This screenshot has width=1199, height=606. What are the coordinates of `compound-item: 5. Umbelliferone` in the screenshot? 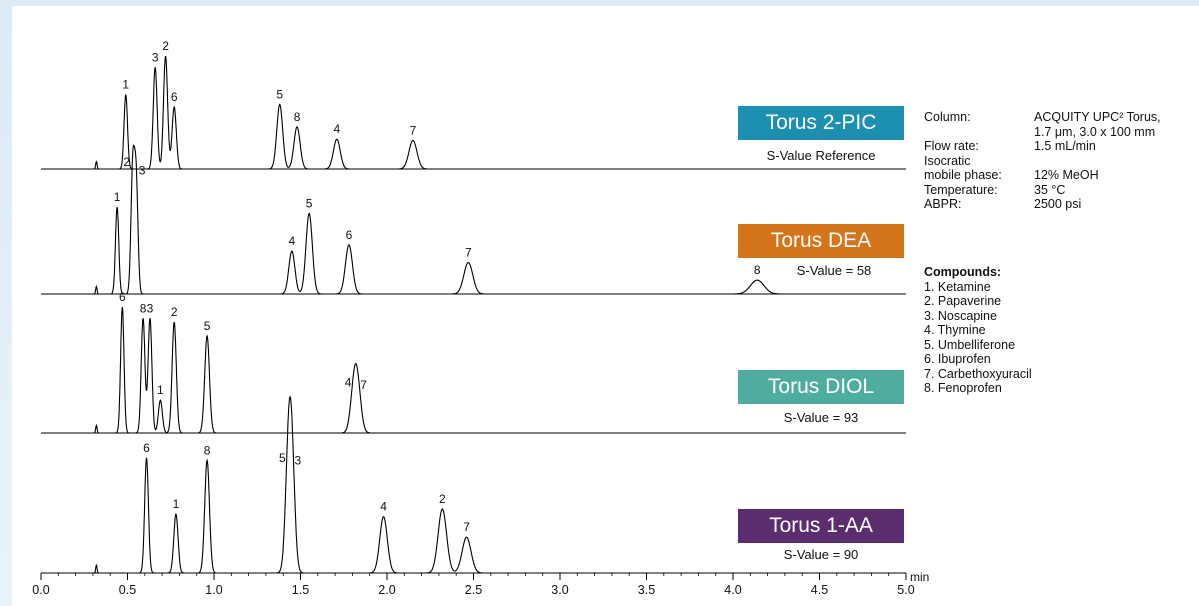 It's located at (970, 344).